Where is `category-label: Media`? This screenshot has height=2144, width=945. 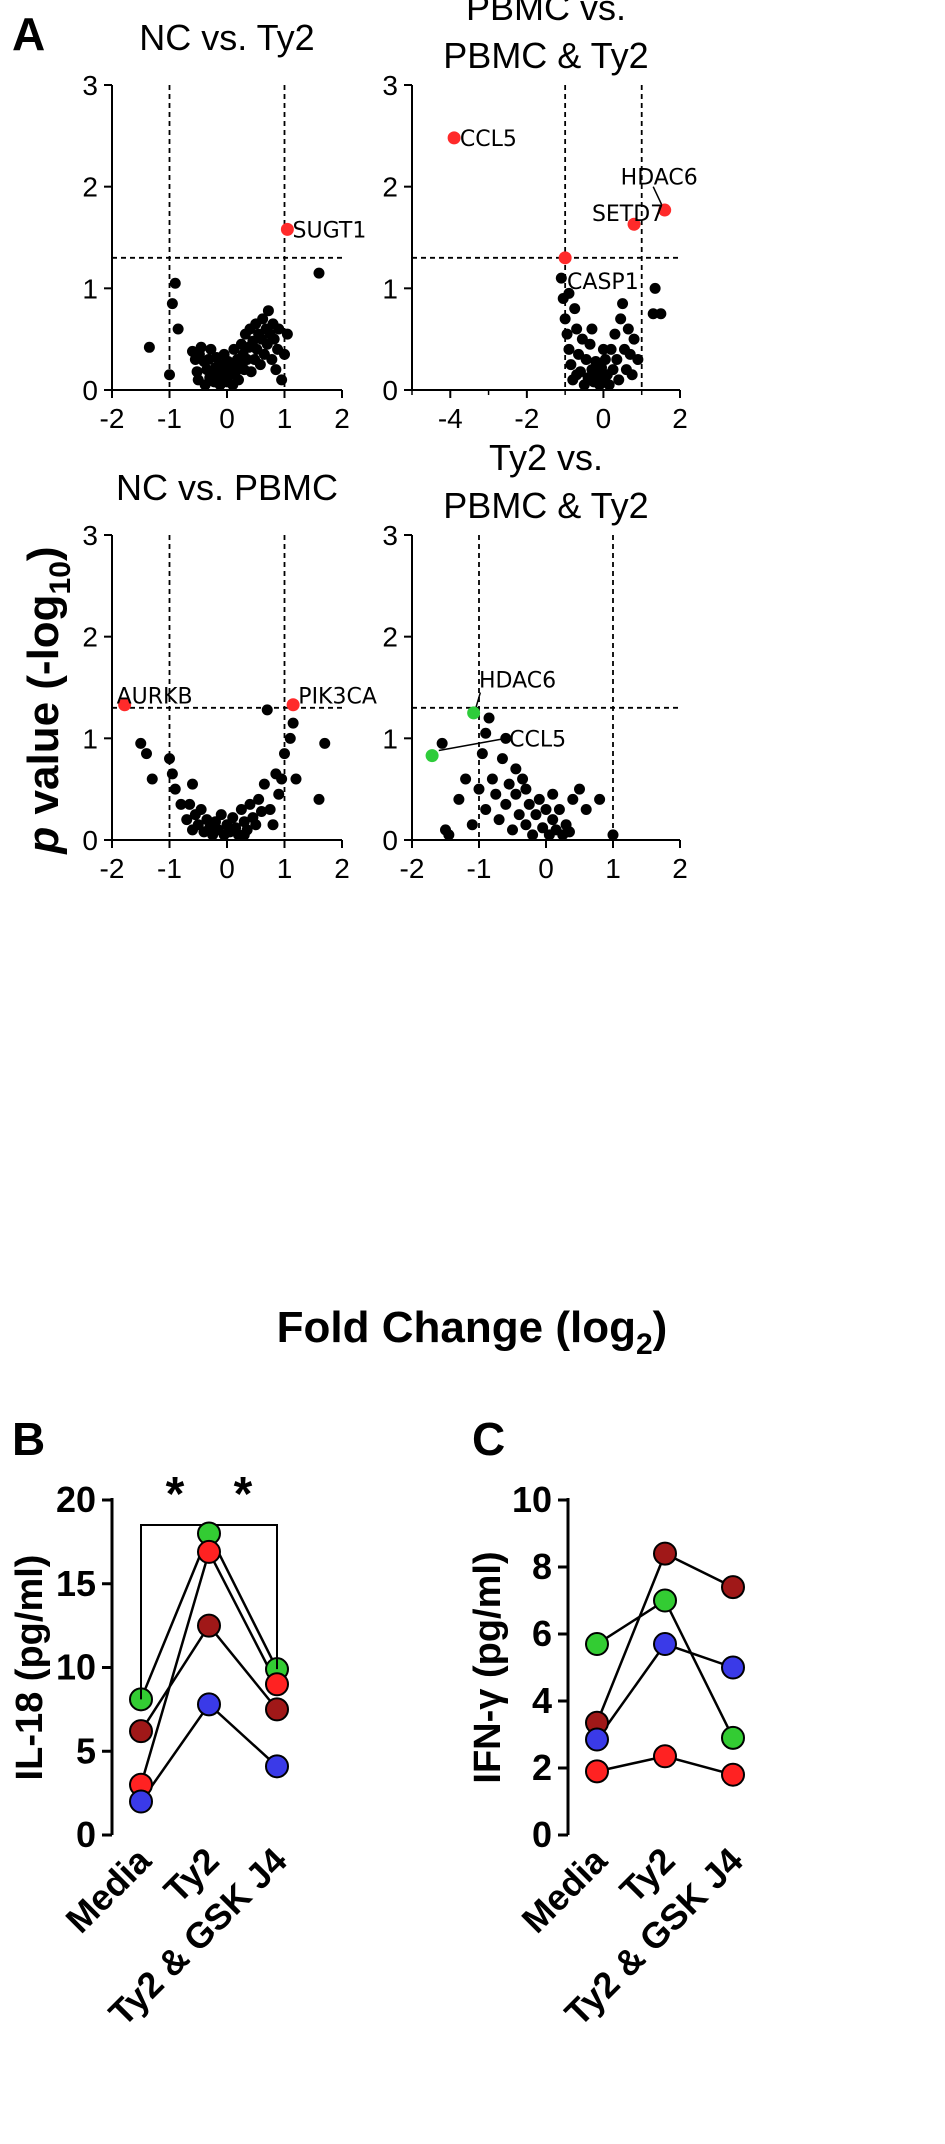 category-label: Media is located at coordinates (565, 1890).